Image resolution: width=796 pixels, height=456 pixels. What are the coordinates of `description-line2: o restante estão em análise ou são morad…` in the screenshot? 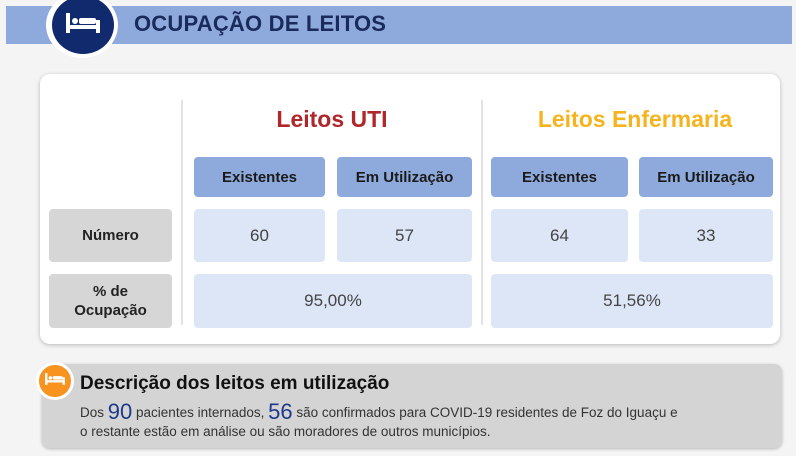 It's located at (285, 431).